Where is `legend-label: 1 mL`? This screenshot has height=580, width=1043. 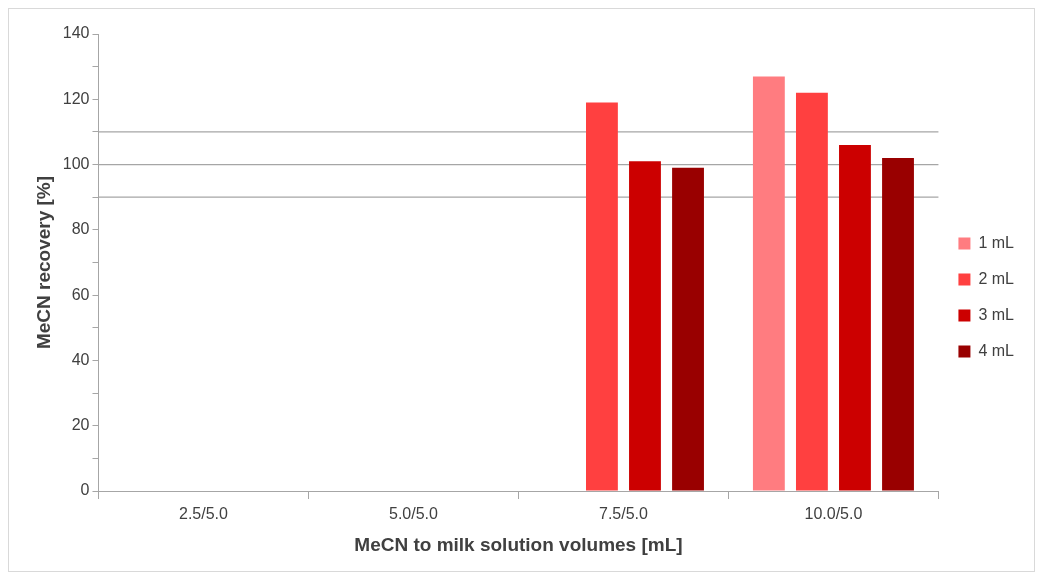
legend-label: 1 mL is located at coordinates (996, 242).